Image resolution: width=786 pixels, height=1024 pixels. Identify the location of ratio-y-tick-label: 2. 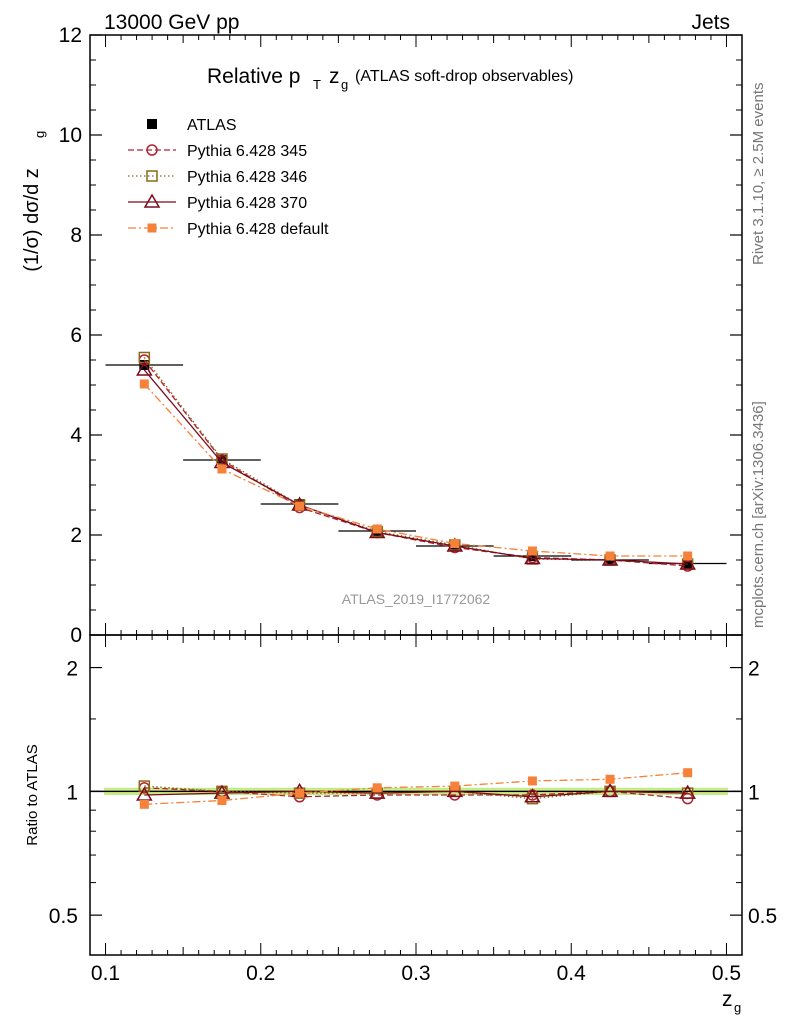
(72, 669).